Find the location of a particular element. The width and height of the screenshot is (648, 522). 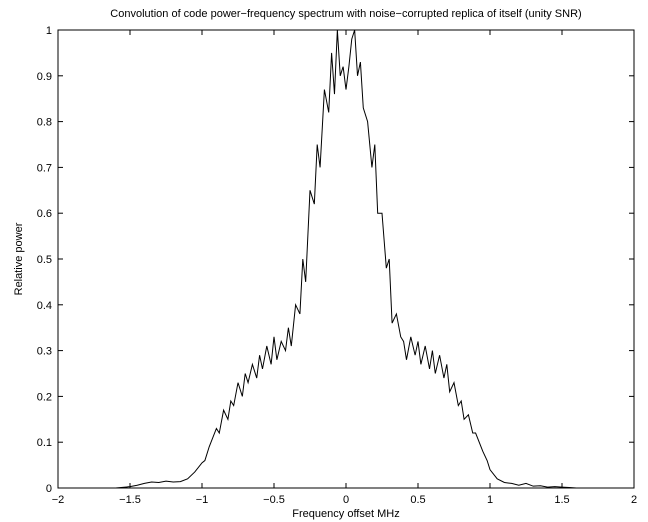

y-tick-label: 0.5 is located at coordinates (44, 260).